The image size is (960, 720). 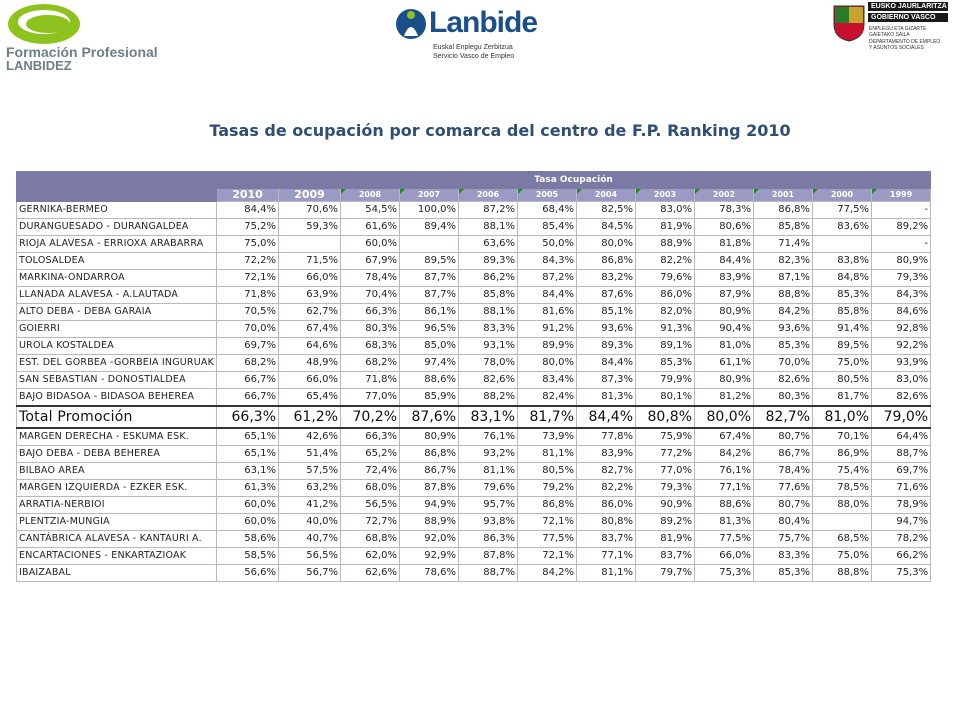 I want to click on rate-cell: 81,2%, so click(x=724, y=397).